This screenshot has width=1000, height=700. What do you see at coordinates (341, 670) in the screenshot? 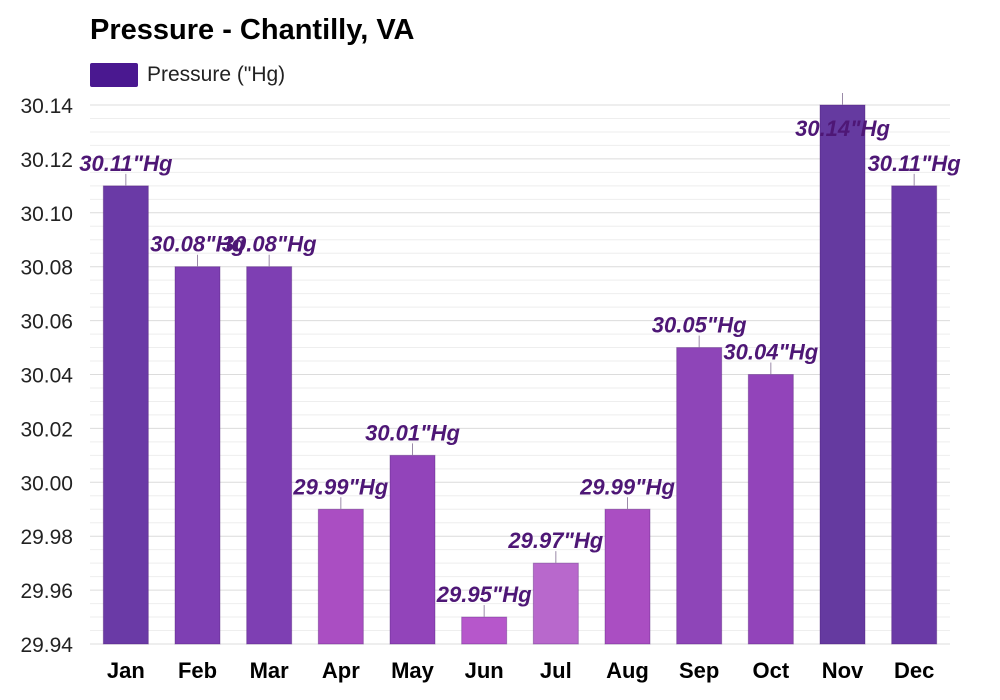
I see `x-category-label: Apr` at bounding box center [341, 670].